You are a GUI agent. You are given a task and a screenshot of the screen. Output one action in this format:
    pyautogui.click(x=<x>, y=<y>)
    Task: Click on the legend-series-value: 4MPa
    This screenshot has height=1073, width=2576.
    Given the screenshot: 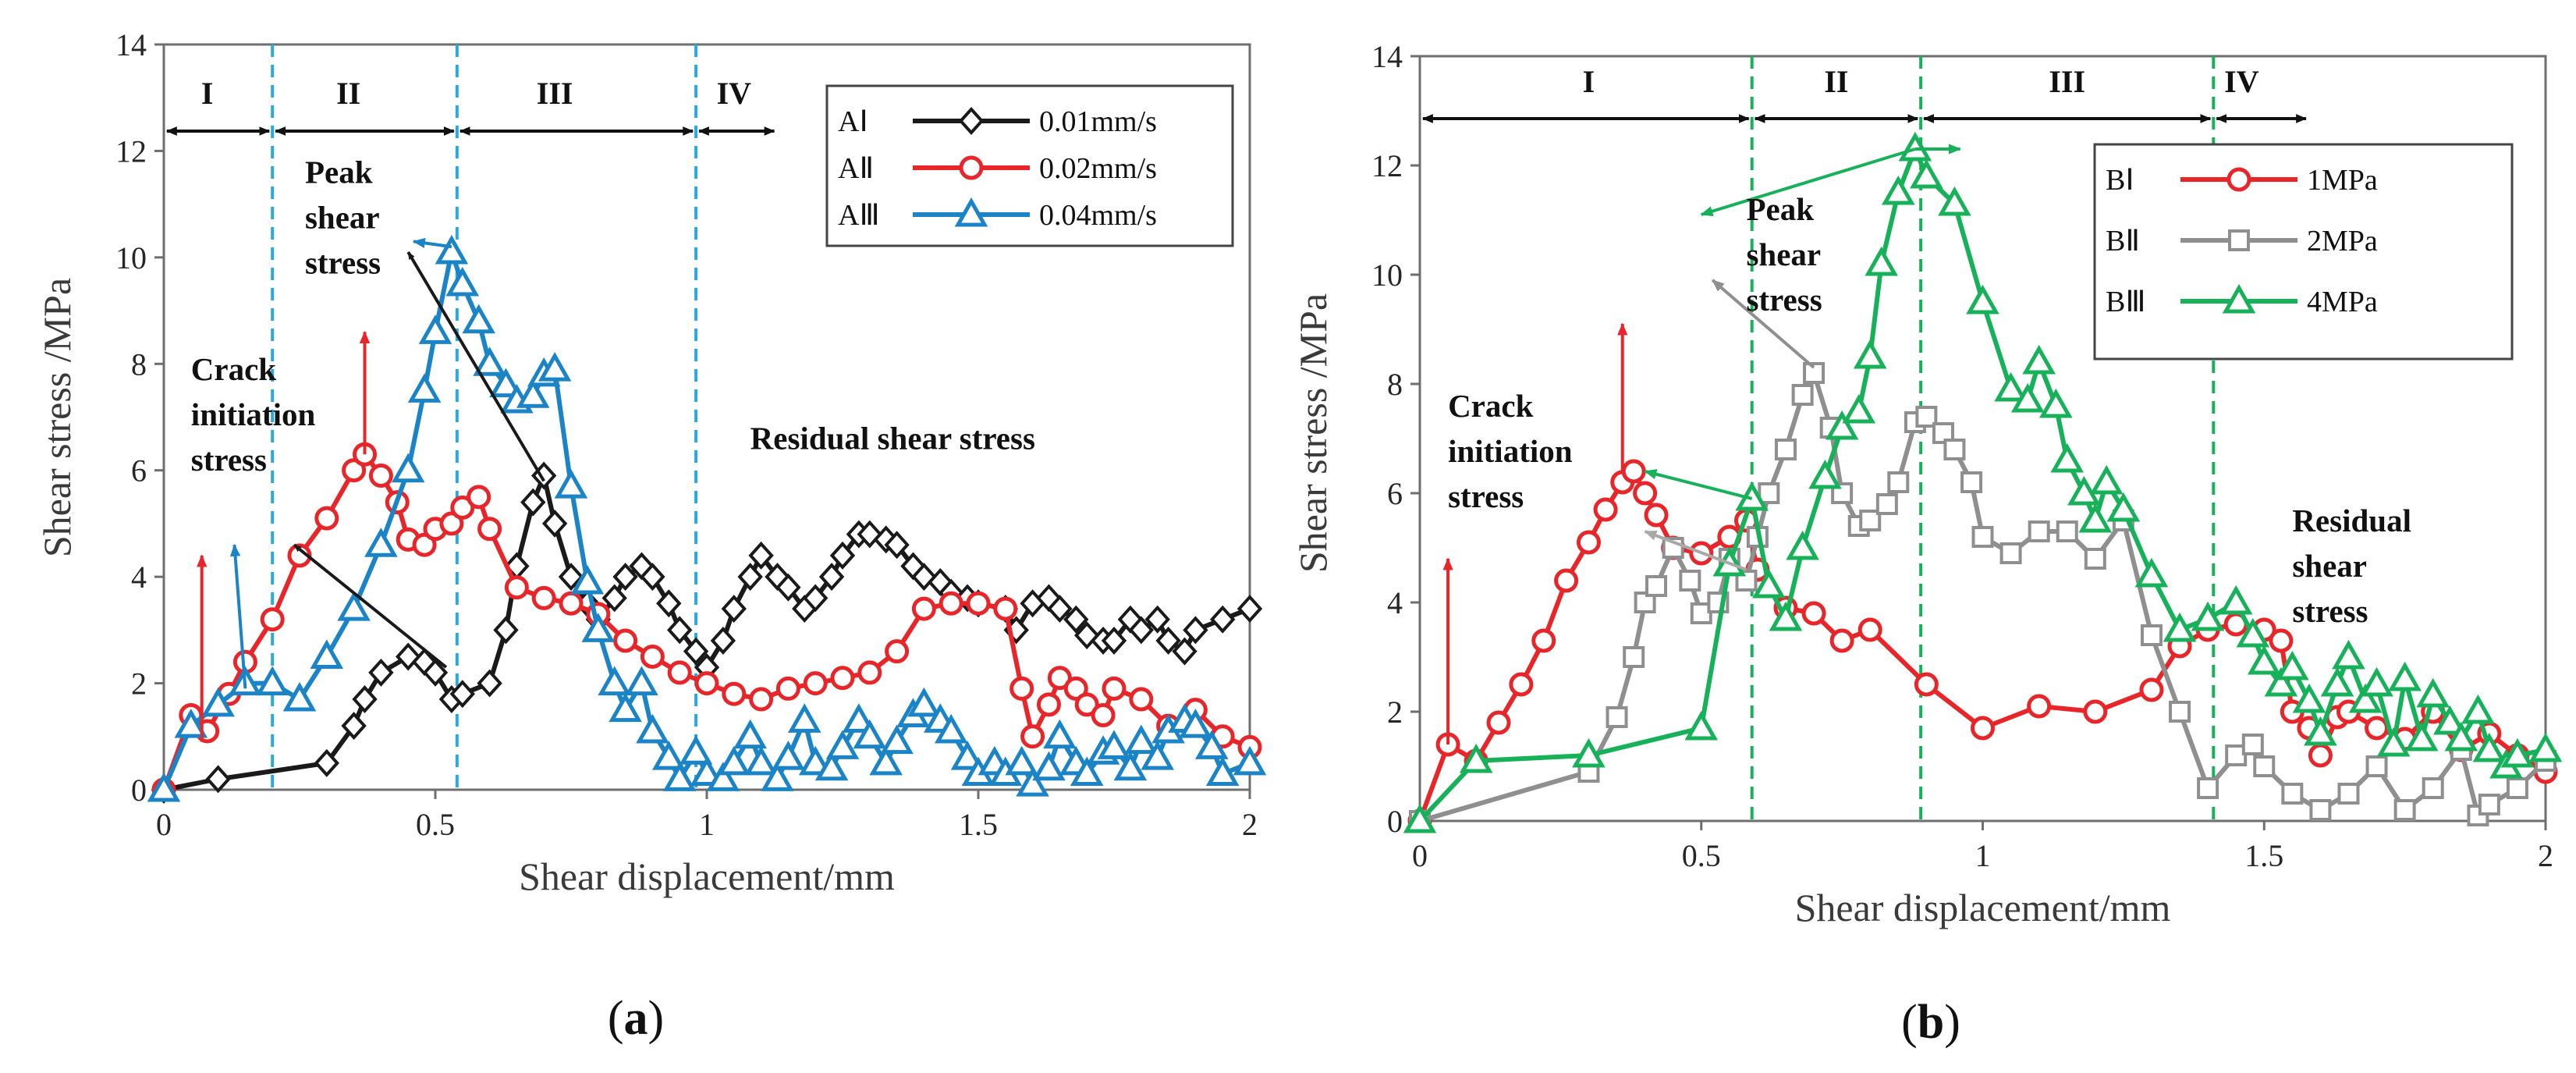 What is the action you would take?
    pyautogui.click(x=2342, y=302)
    